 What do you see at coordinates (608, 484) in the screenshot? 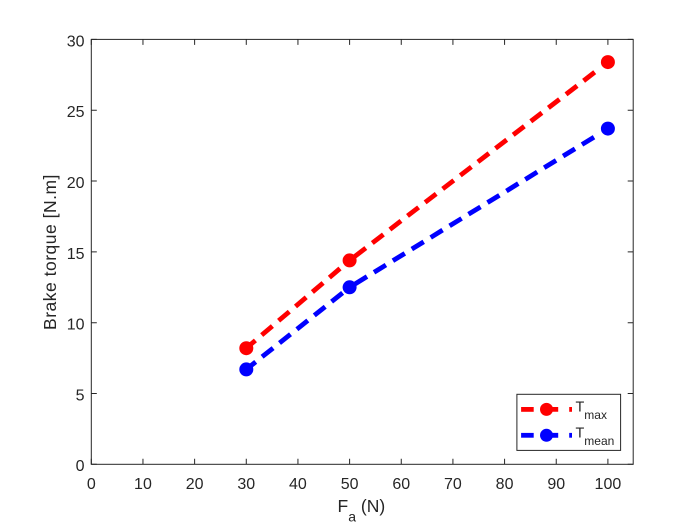
I see `svg-text: 100` at bounding box center [608, 484].